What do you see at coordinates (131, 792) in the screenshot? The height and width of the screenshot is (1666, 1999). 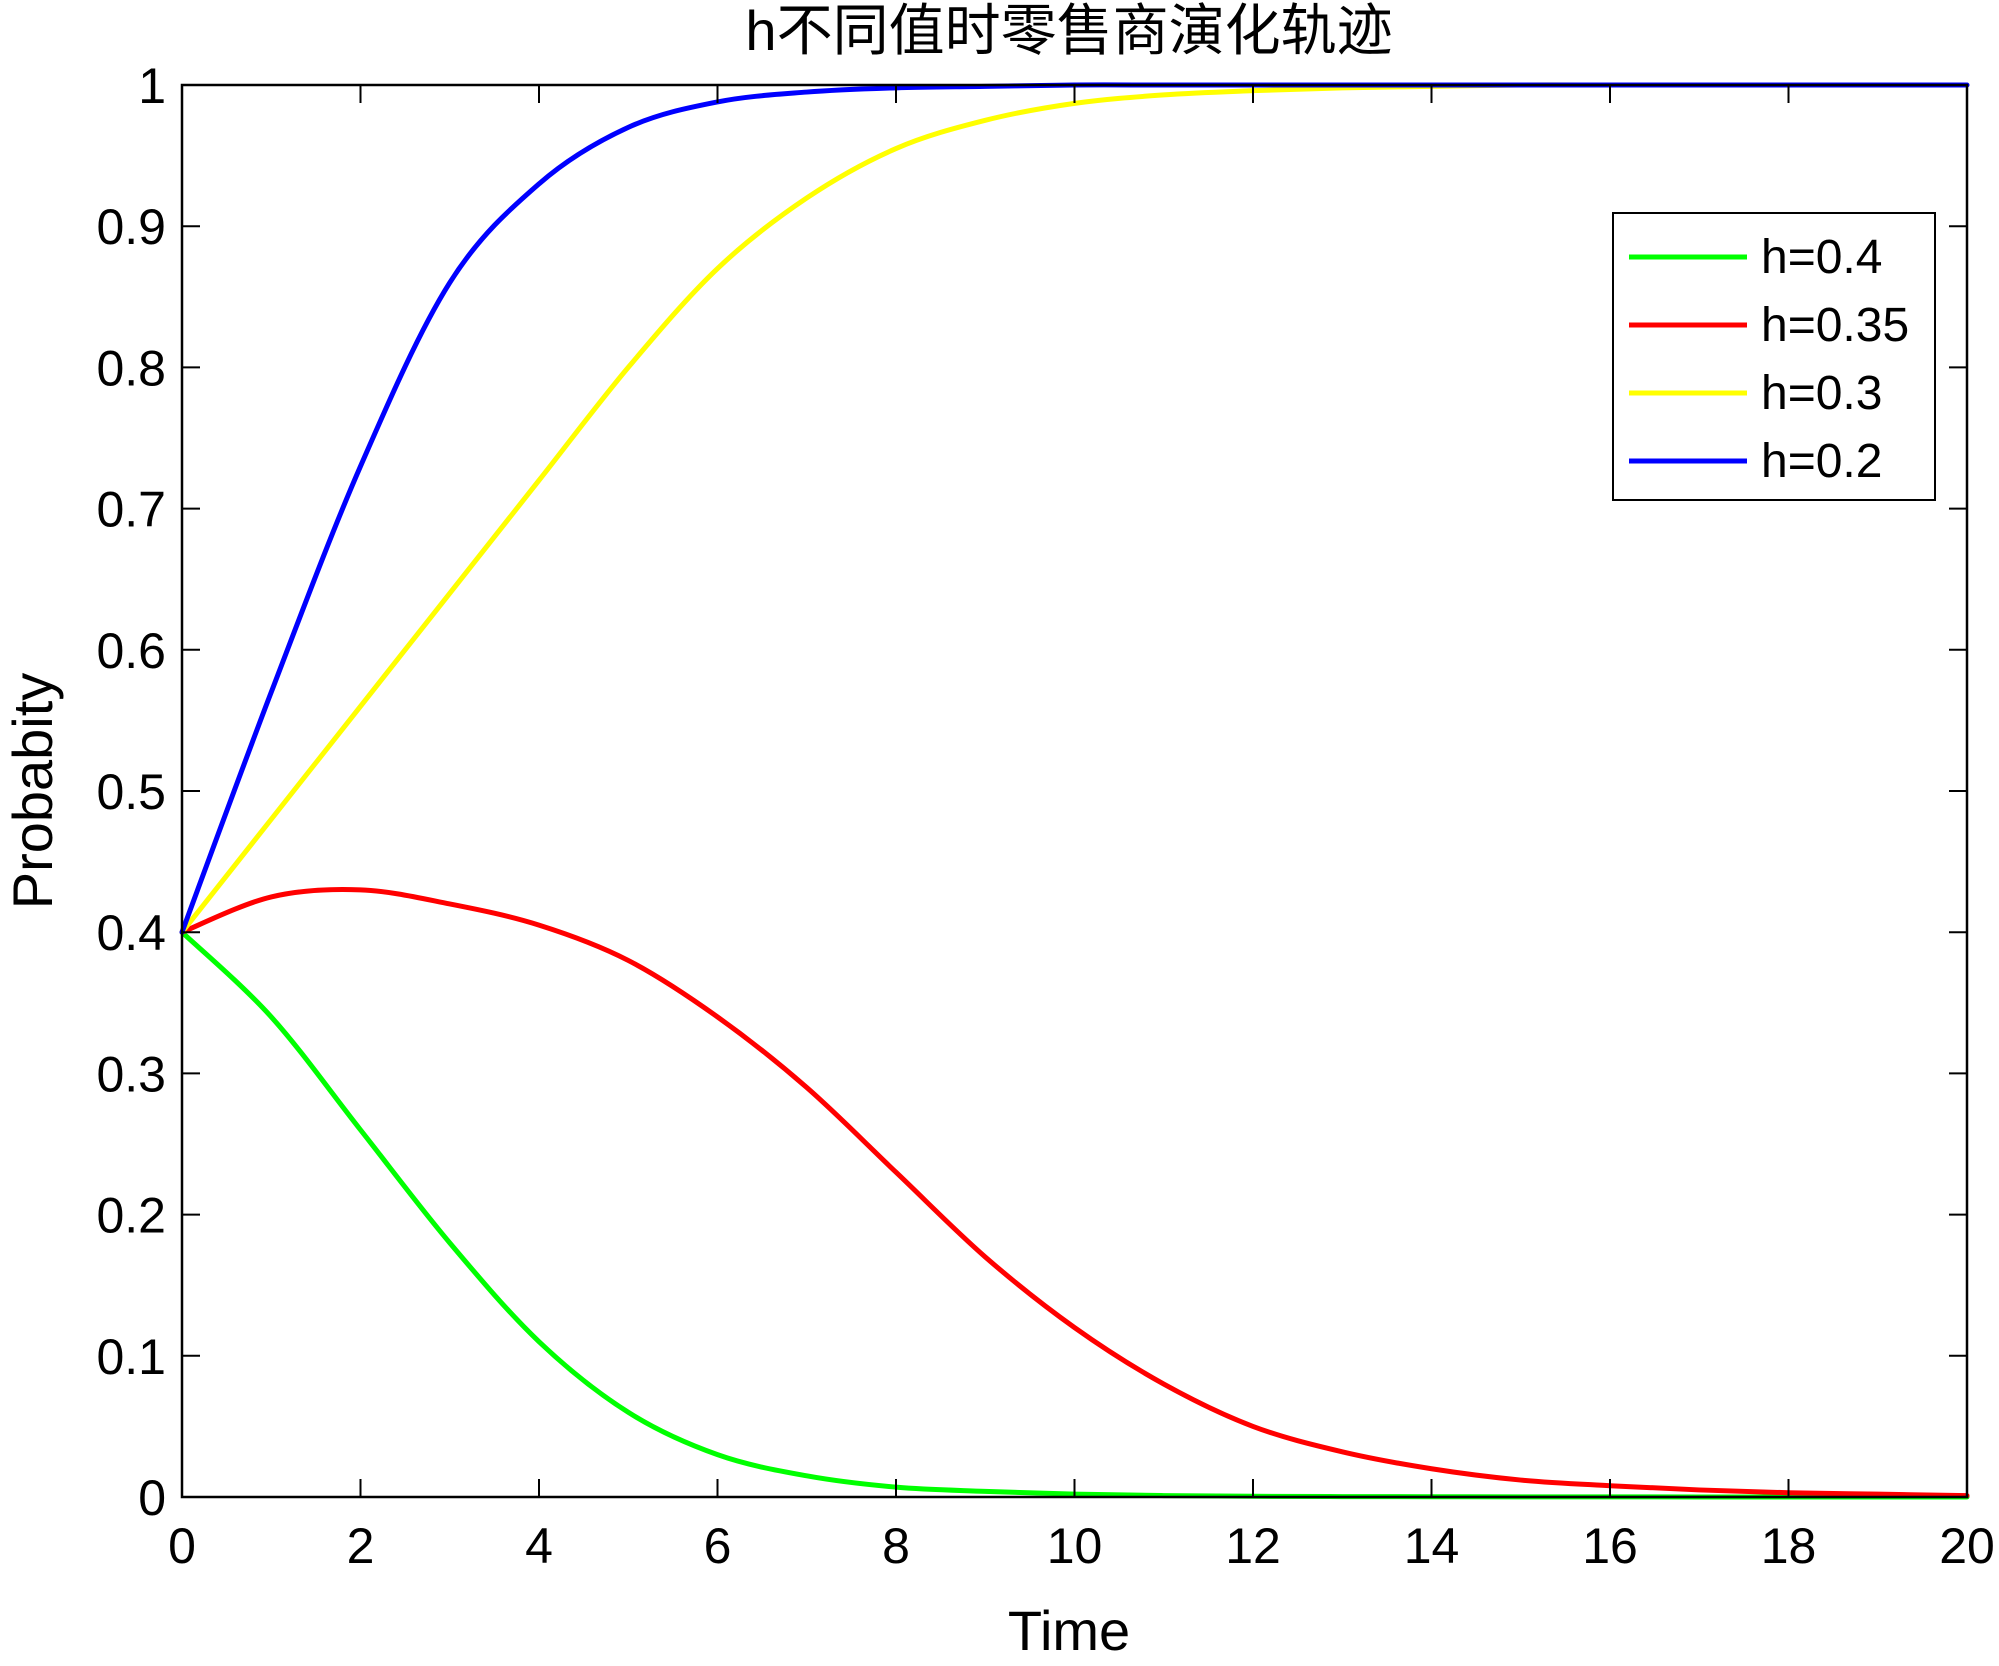 I see `y-tick-label: 0.5` at bounding box center [131, 792].